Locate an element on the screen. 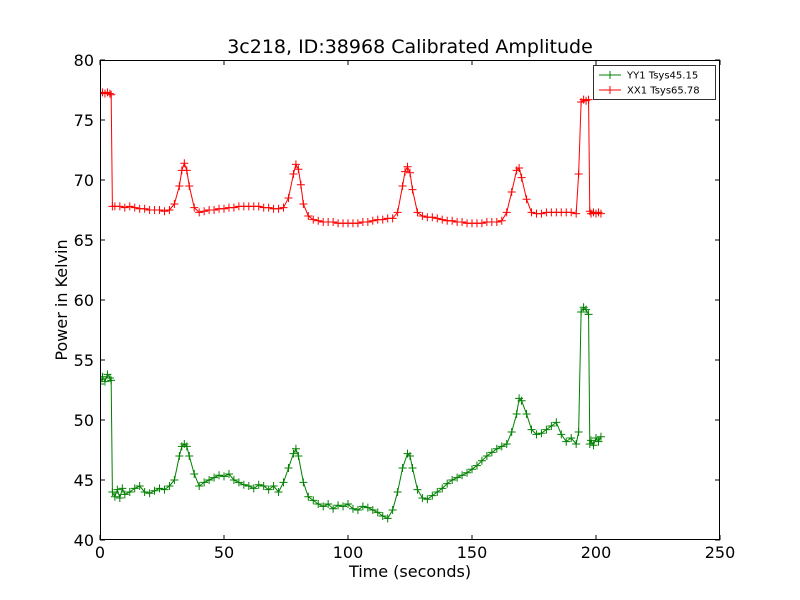 The image size is (800, 600). y-axis-title: Power in Kelvin is located at coordinates (61, 299).